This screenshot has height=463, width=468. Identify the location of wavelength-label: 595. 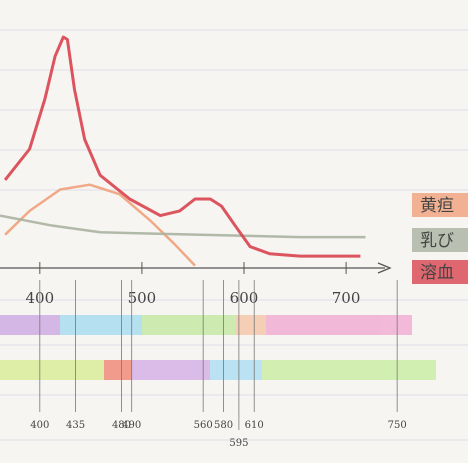
(238, 443).